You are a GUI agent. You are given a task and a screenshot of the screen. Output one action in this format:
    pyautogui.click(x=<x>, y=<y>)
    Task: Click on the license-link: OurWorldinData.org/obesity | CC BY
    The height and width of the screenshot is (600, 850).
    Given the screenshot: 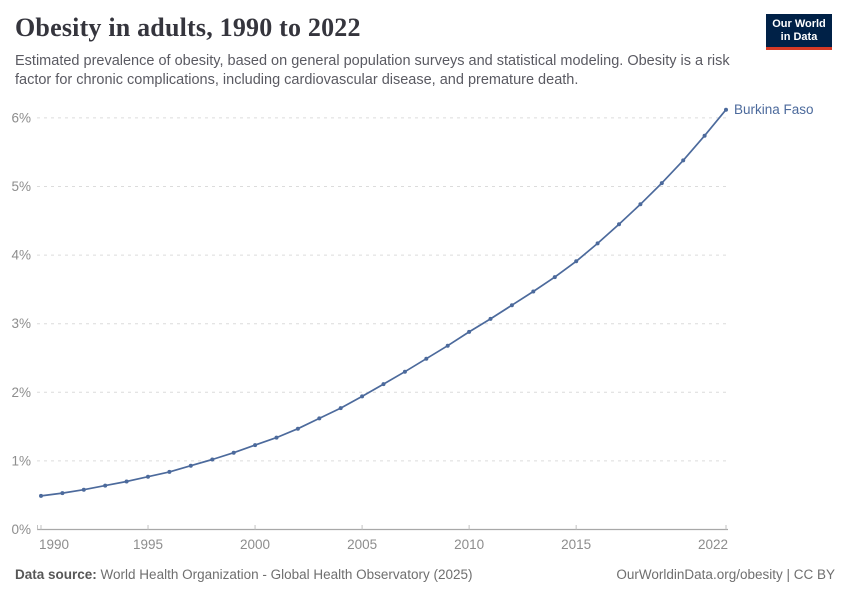 What is the action you would take?
    pyautogui.click(x=725, y=574)
    